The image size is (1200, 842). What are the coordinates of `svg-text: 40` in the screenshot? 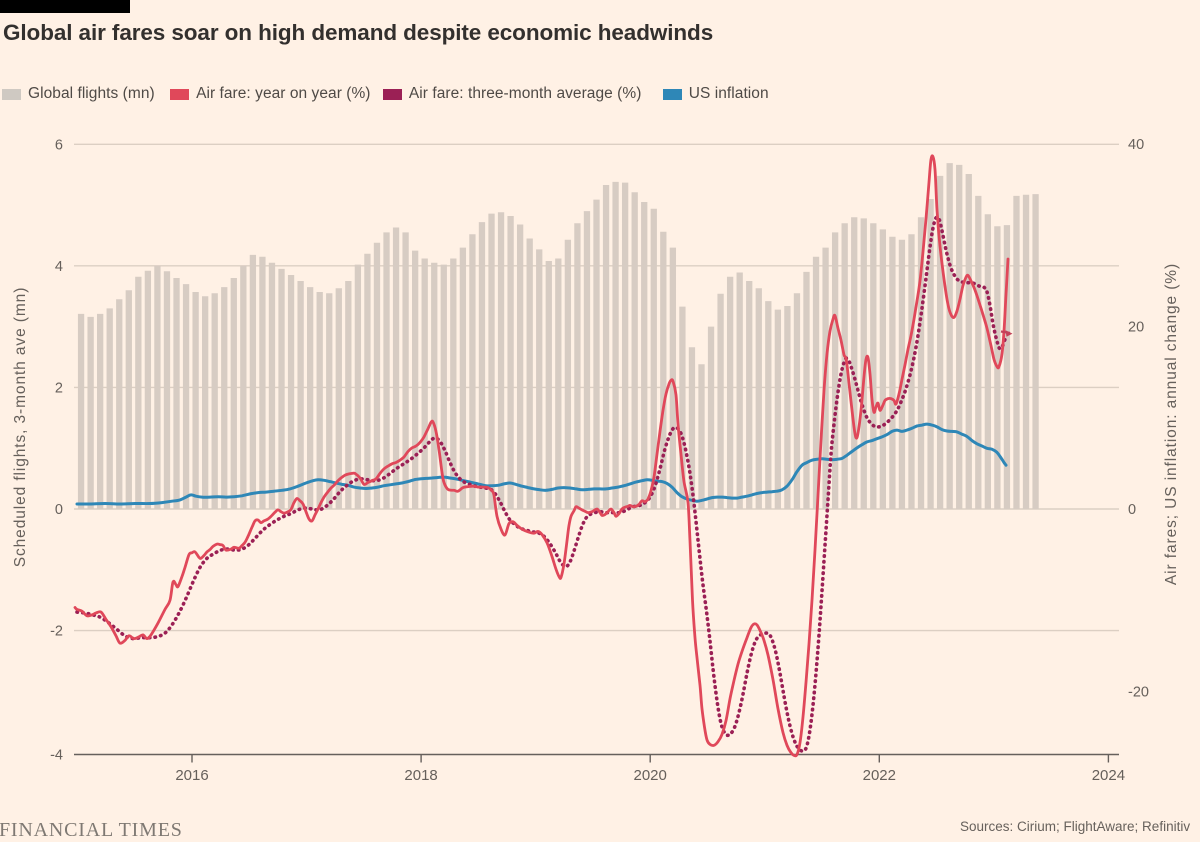 It's located at (1136, 145).